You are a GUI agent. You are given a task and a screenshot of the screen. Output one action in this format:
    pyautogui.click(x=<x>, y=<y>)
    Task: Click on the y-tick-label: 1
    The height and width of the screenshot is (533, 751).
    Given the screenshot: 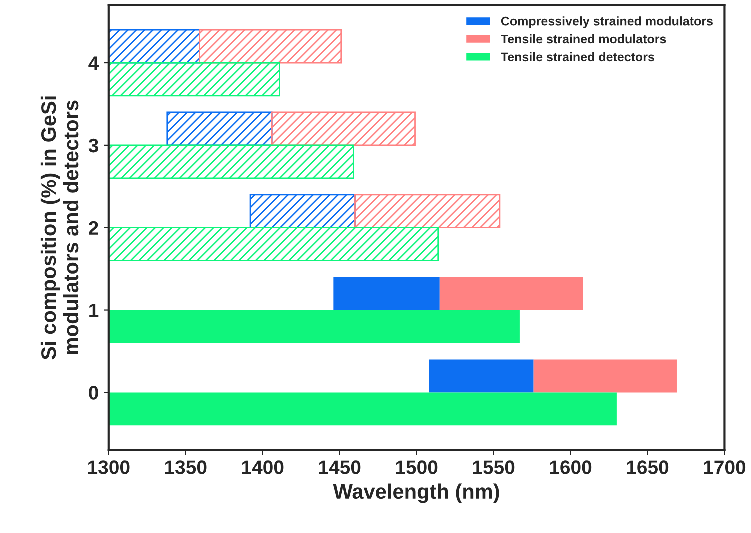 What is the action you would take?
    pyautogui.click(x=94, y=311)
    